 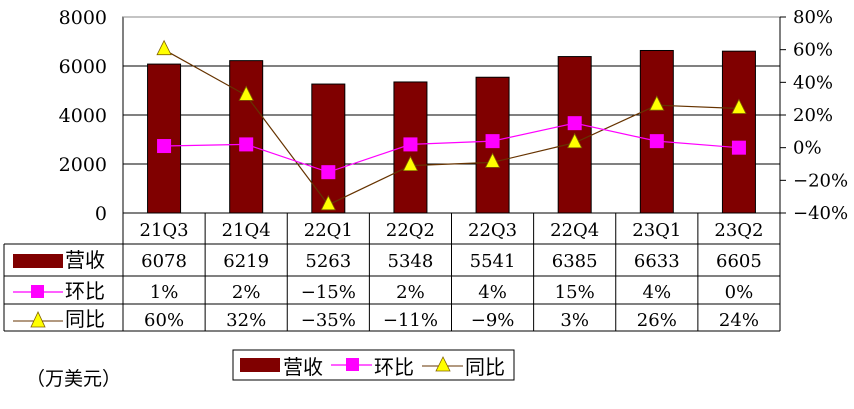 I want to click on svg-text: 环比, so click(x=394, y=367).